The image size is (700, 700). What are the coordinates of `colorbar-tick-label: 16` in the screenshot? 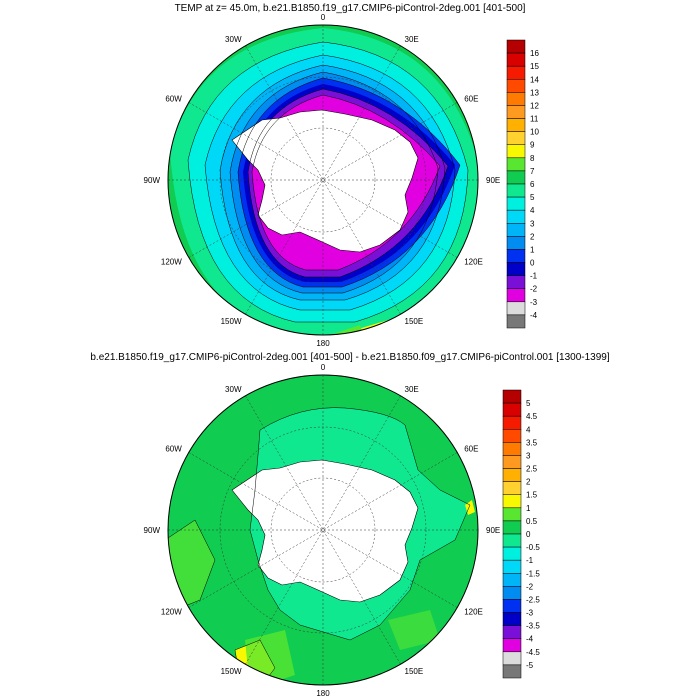 It's located at (534, 53).